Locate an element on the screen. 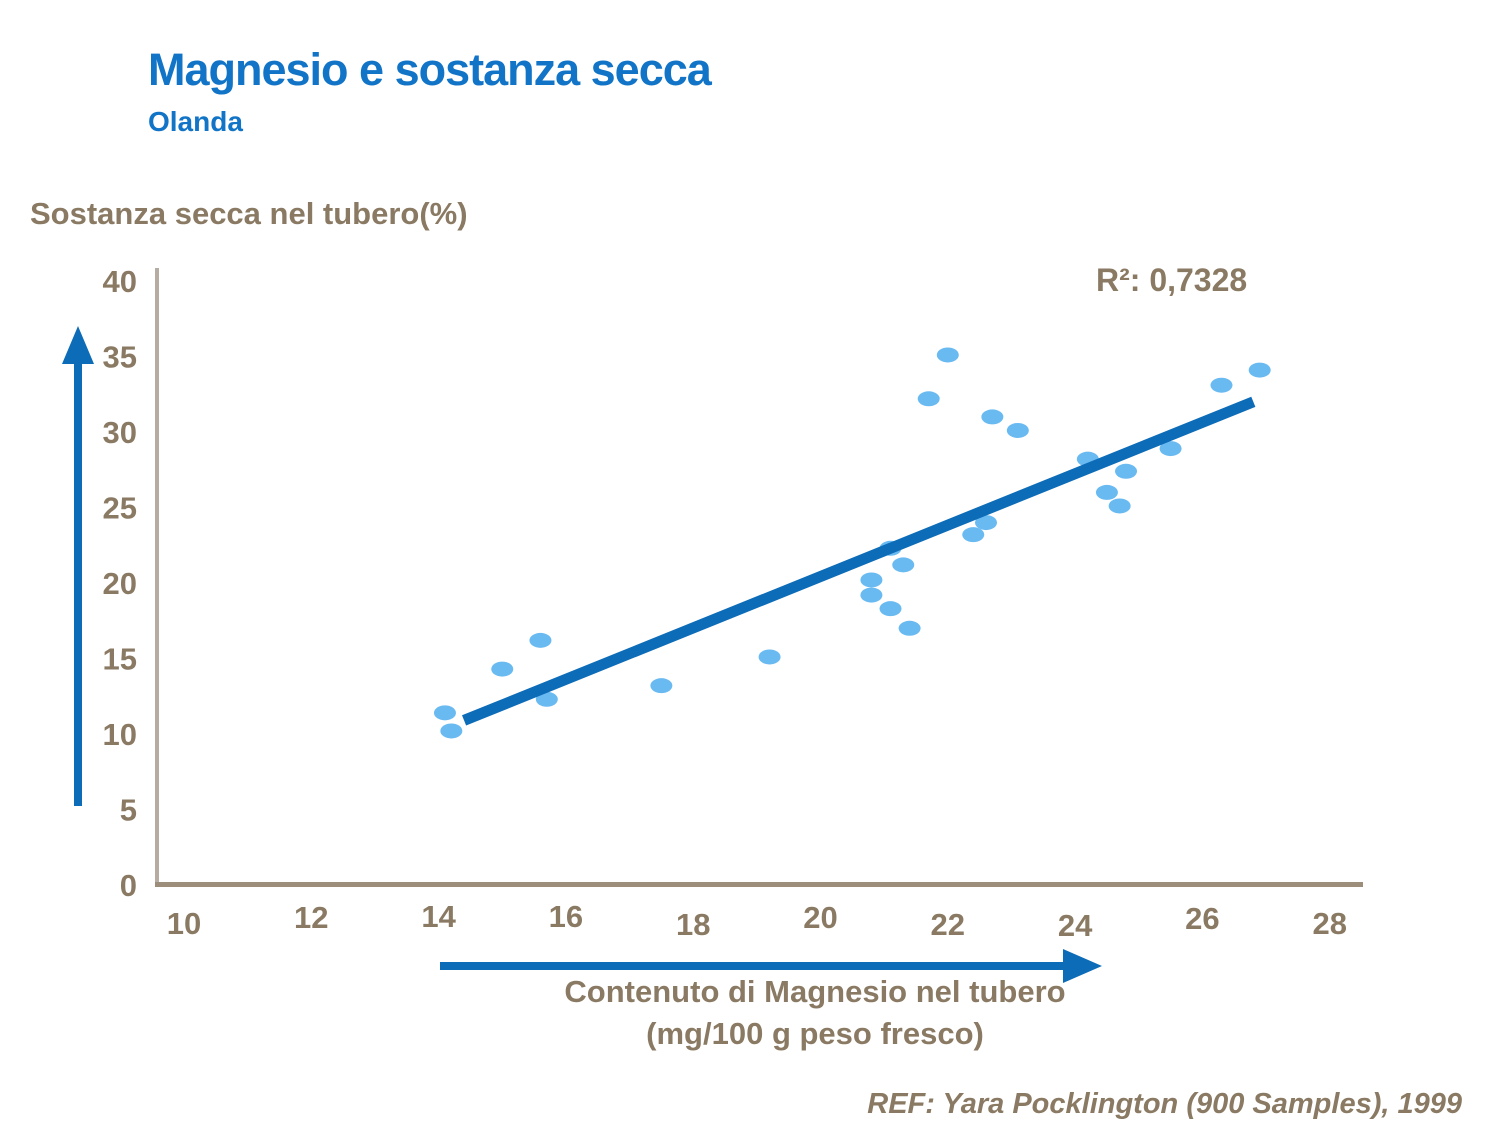 The width and height of the screenshot is (1500, 1146). y-tick-label: 0 is located at coordinates (128, 885).